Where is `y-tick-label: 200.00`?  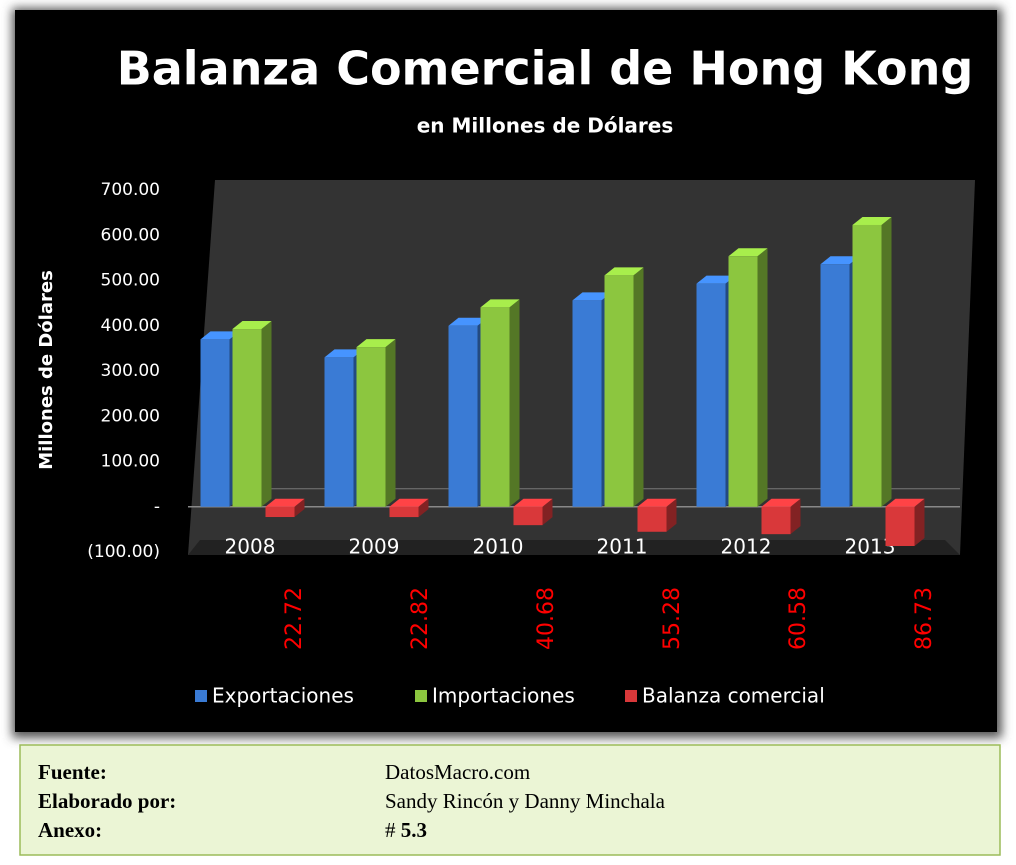 y-tick-label: 200.00 is located at coordinates (130, 416).